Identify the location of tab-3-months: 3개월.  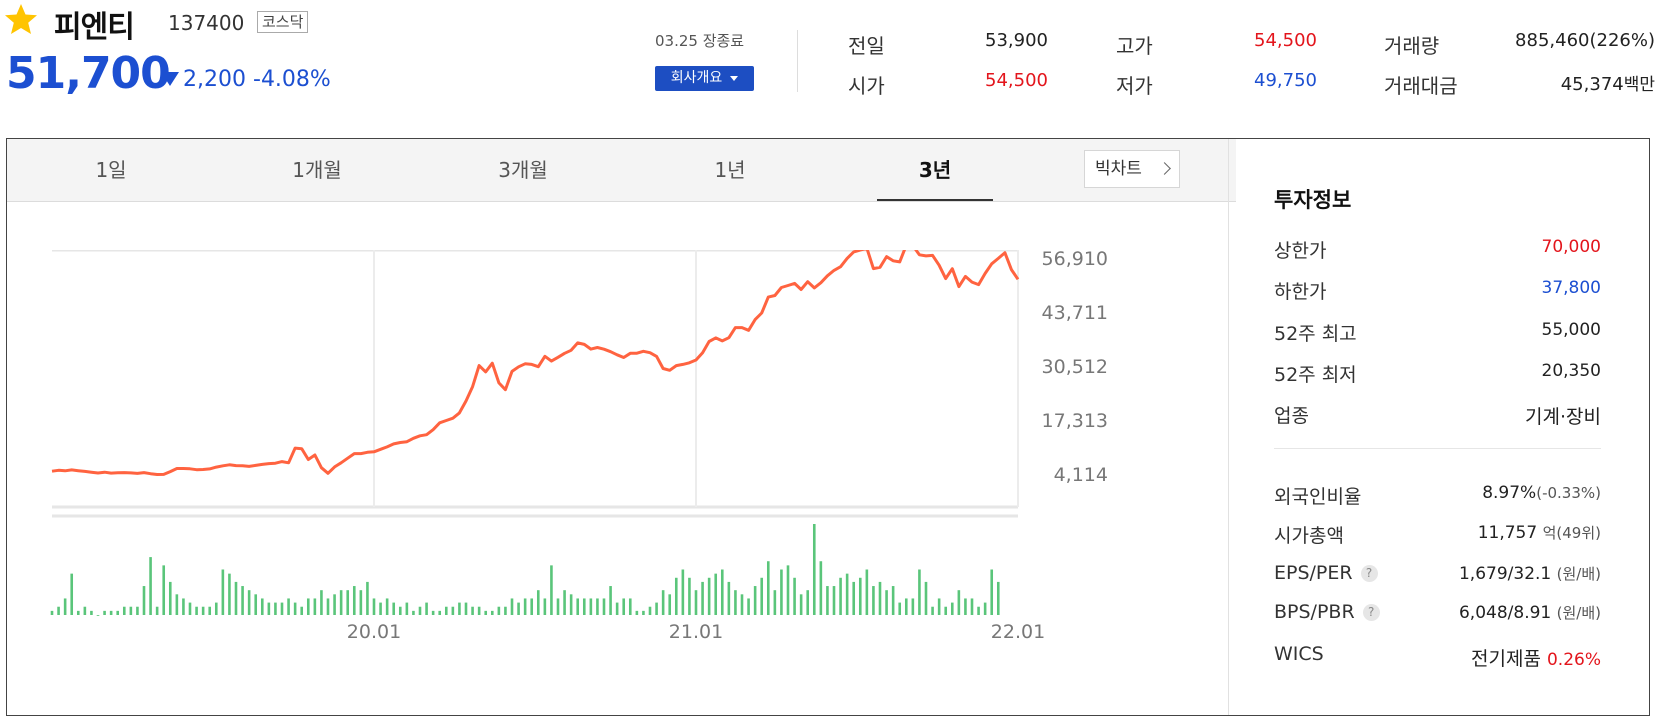
(523, 170).